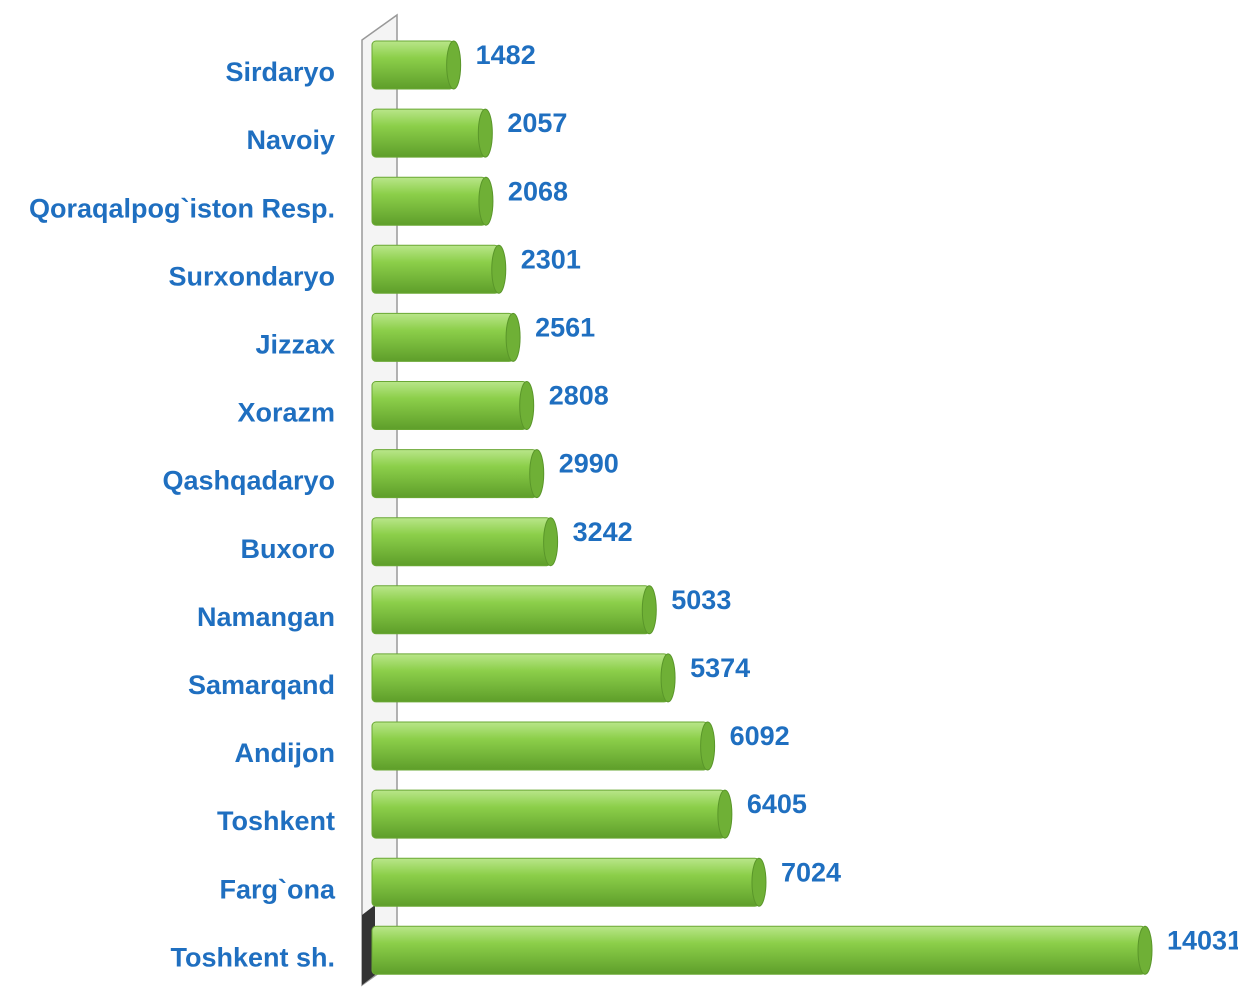 The height and width of the screenshot is (989, 1238). What do you see at coordinates (286, 413) in the screenshot?
I see `category-label: Xorazm` at bounding box center [286, 413].